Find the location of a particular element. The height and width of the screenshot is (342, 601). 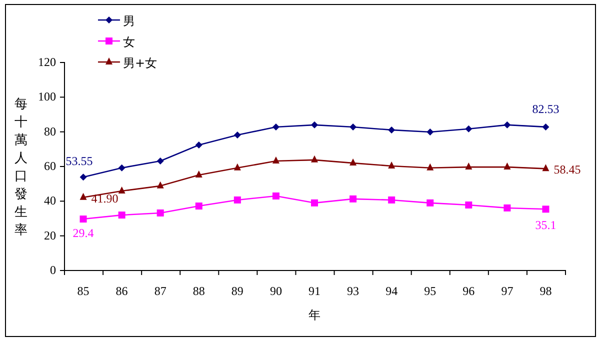

data-label: 41.90 is located at coordinates (104, 198).